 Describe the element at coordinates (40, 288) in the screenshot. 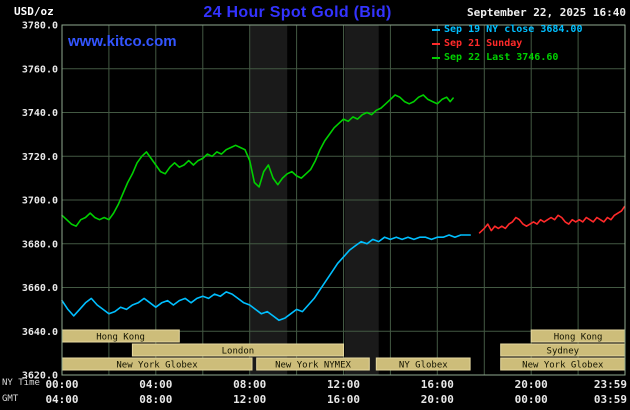

I see `y-axis-tick-label: 3660.0` at that location.